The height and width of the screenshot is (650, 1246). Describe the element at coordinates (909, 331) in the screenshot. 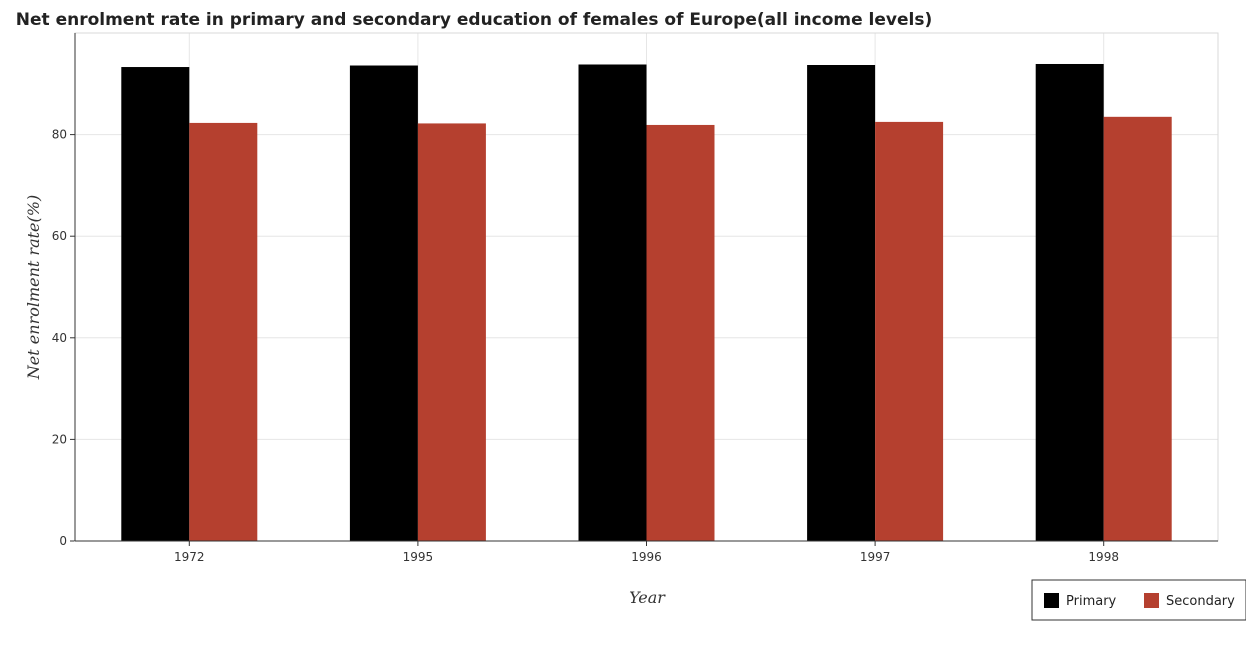

I see `bar-secondary-1997` at that location.